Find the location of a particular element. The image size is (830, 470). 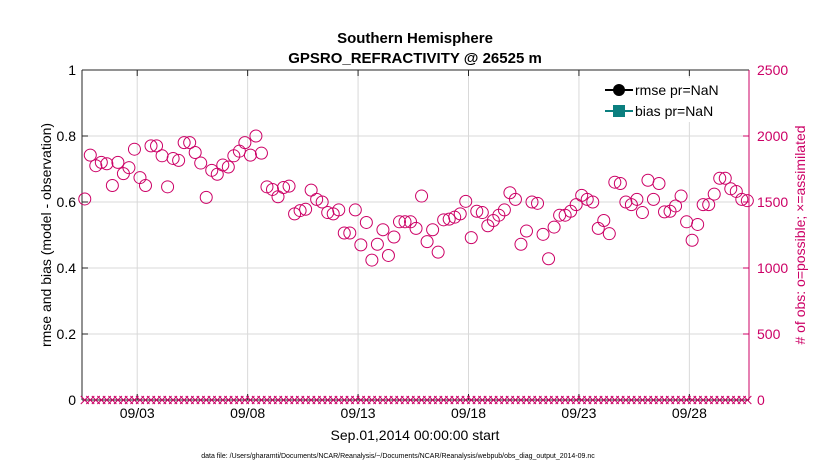

left-y-tick-label: 0.4 is located at coordinates (67, 268).